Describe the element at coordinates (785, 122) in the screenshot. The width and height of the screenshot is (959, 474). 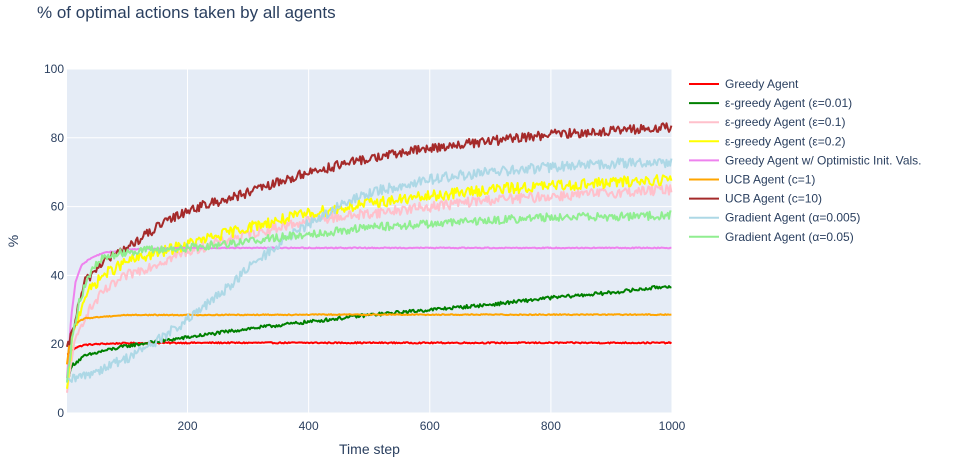
I see `legend-label: ε-greedy Agent (ε=0.1)` at that location.